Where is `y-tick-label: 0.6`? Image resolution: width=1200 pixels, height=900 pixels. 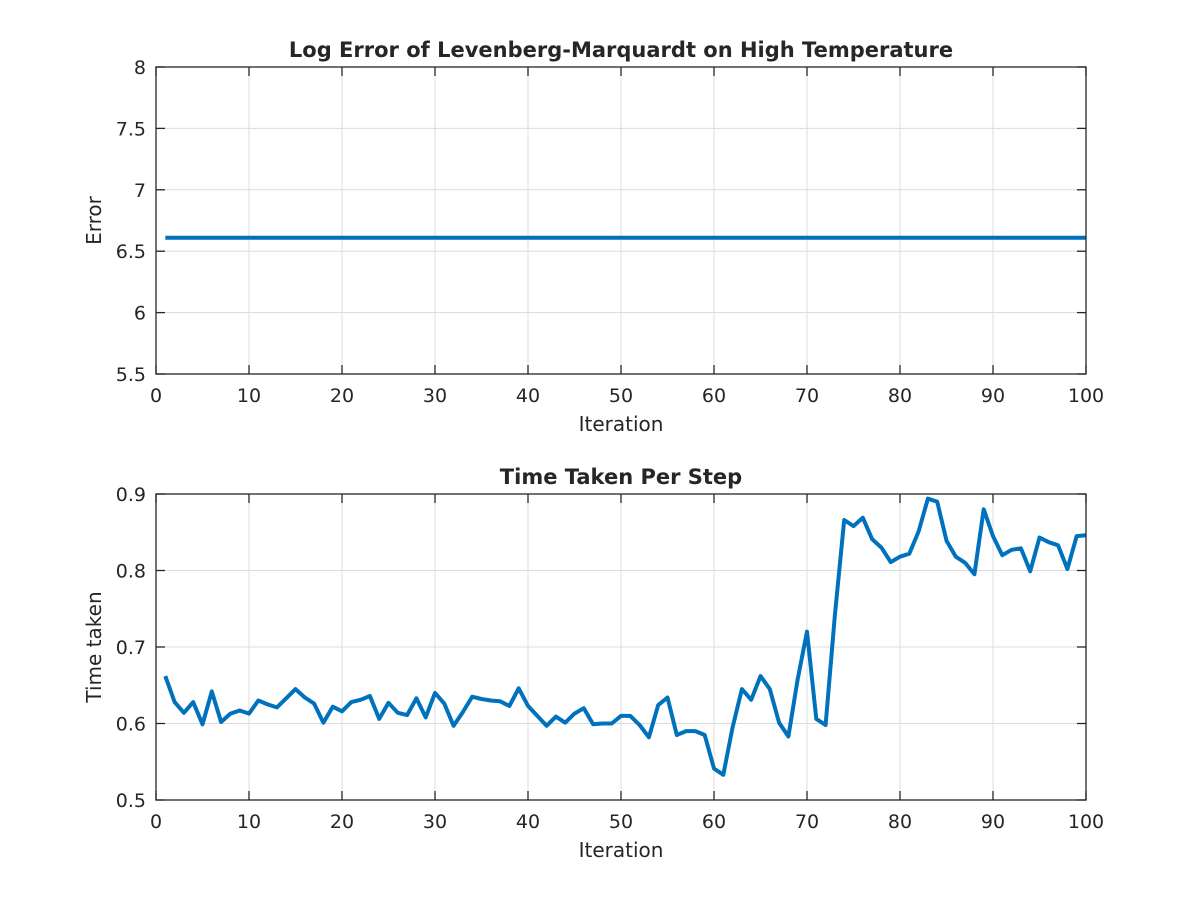
y-tick-label: 0.6 is located at coordinates (131, 725).